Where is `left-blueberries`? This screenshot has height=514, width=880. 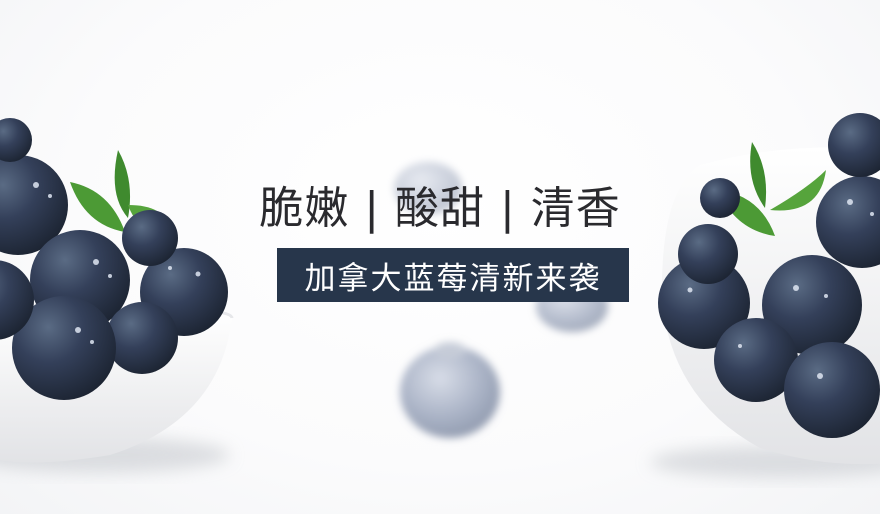
left-blueberries is located at coordinates (114, 259).